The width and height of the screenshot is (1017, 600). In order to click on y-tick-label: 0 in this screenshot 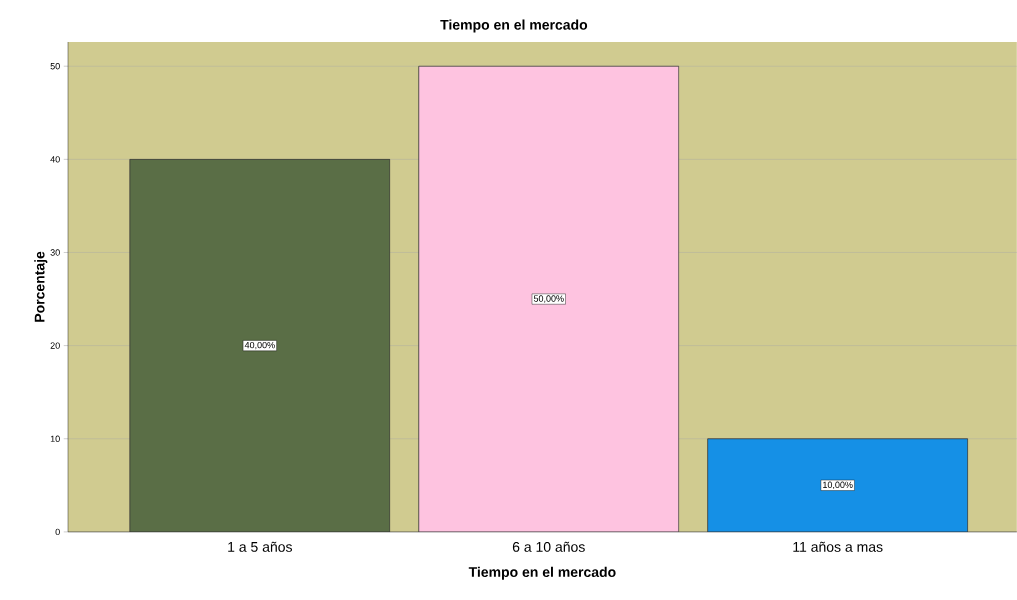, I will do `click(57, 532)`.